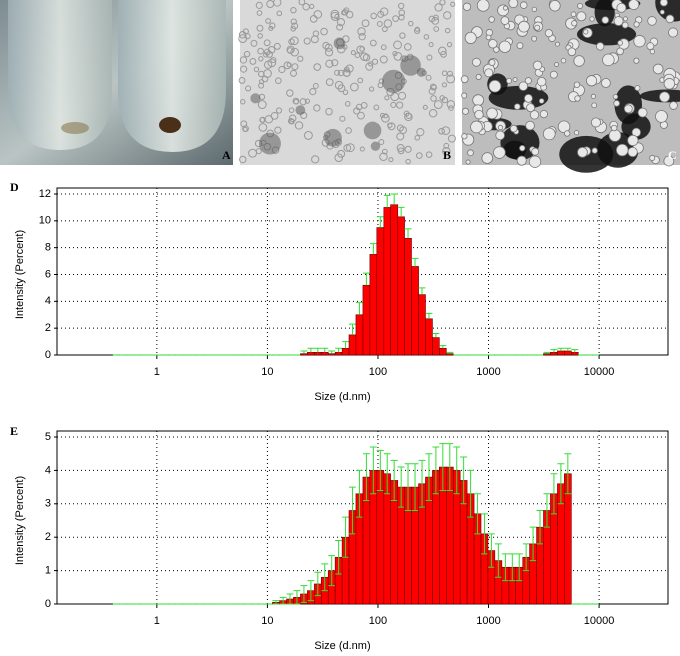 The image size is (680, 656). What do you see at coordinates (393, 81) in the screenshot?
I see `texture-blob` at bounding box center [393, 81].